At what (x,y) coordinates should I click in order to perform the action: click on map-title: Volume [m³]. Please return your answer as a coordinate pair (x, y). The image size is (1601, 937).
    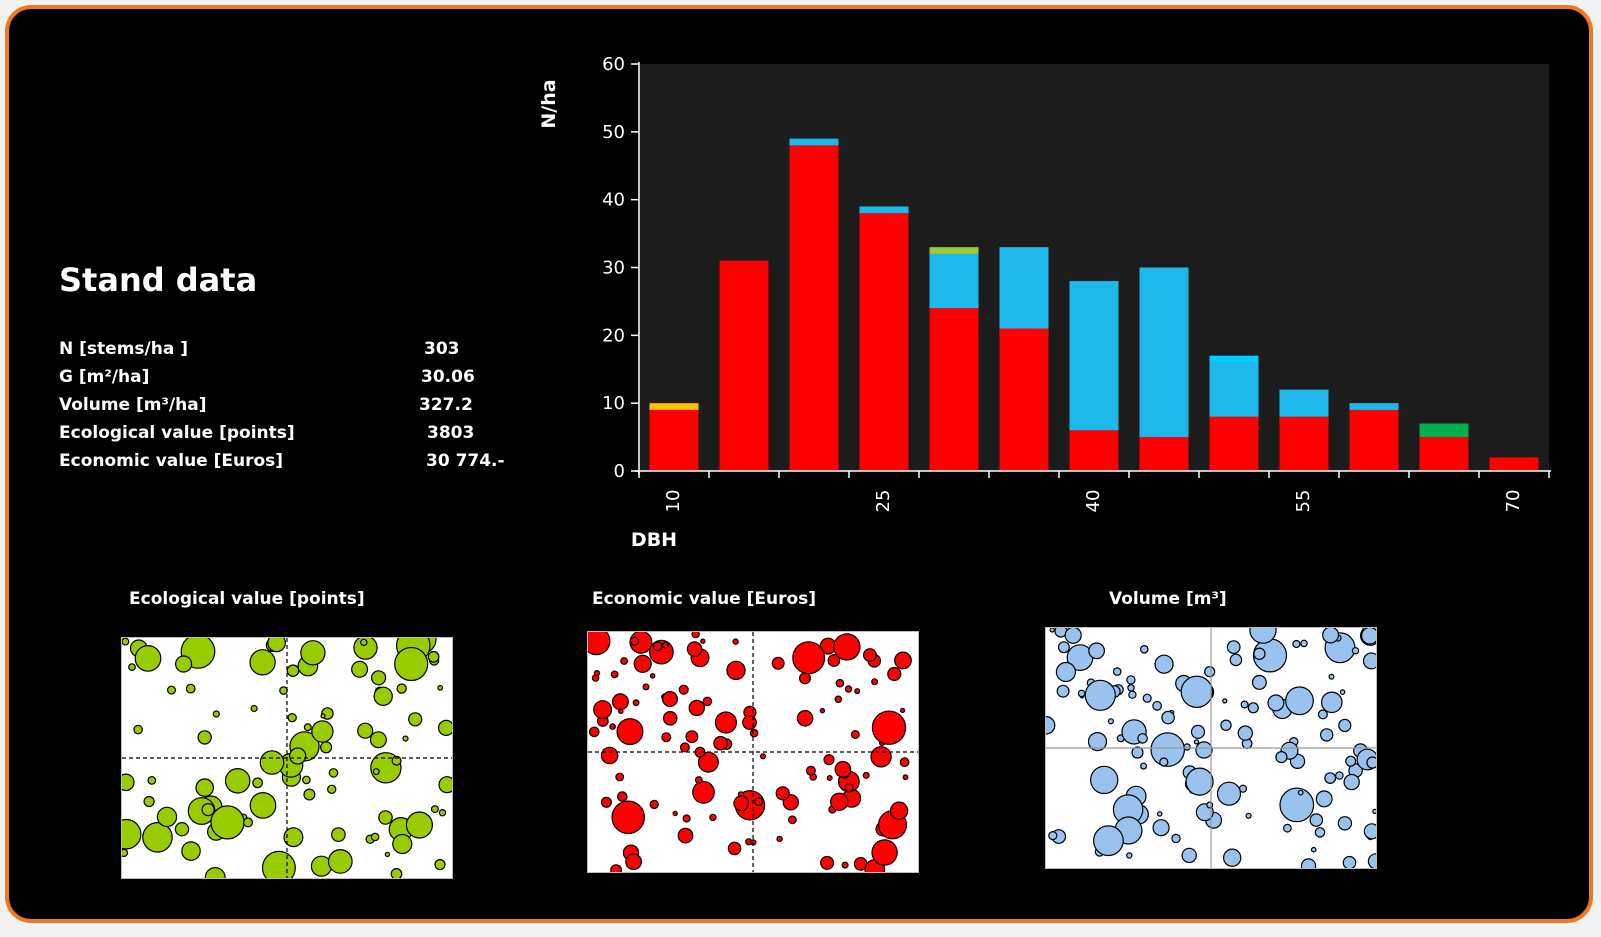
    Looking at the image, I should click on (1168, 599).